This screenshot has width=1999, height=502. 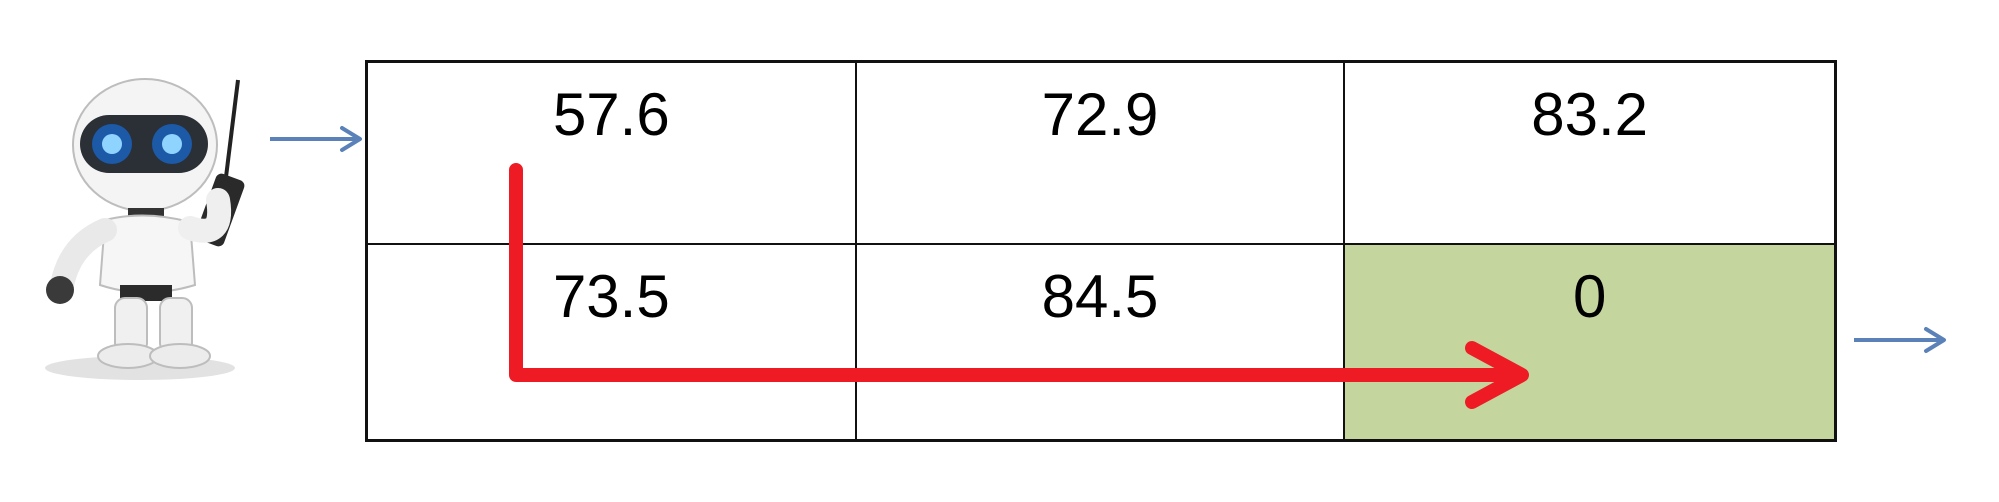 What do you see at coordinates (1589, 154) in the screenshot?
I see `grid-cell: 83.2` at bounding box center [1589, 154].